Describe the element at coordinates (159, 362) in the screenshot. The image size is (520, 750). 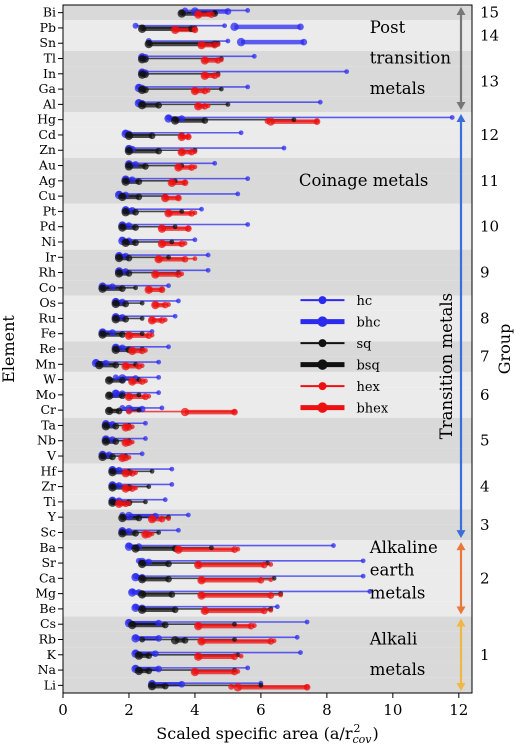
I see `Mn-hc-max-point` at that location.